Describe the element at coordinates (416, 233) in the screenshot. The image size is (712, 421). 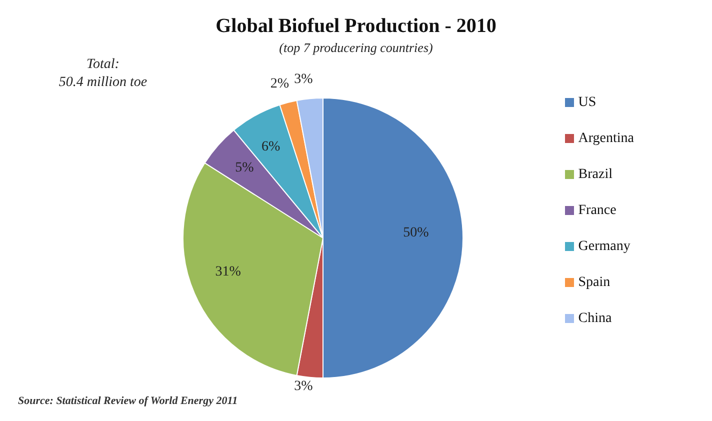
I see `data-label: 50%` at that location.